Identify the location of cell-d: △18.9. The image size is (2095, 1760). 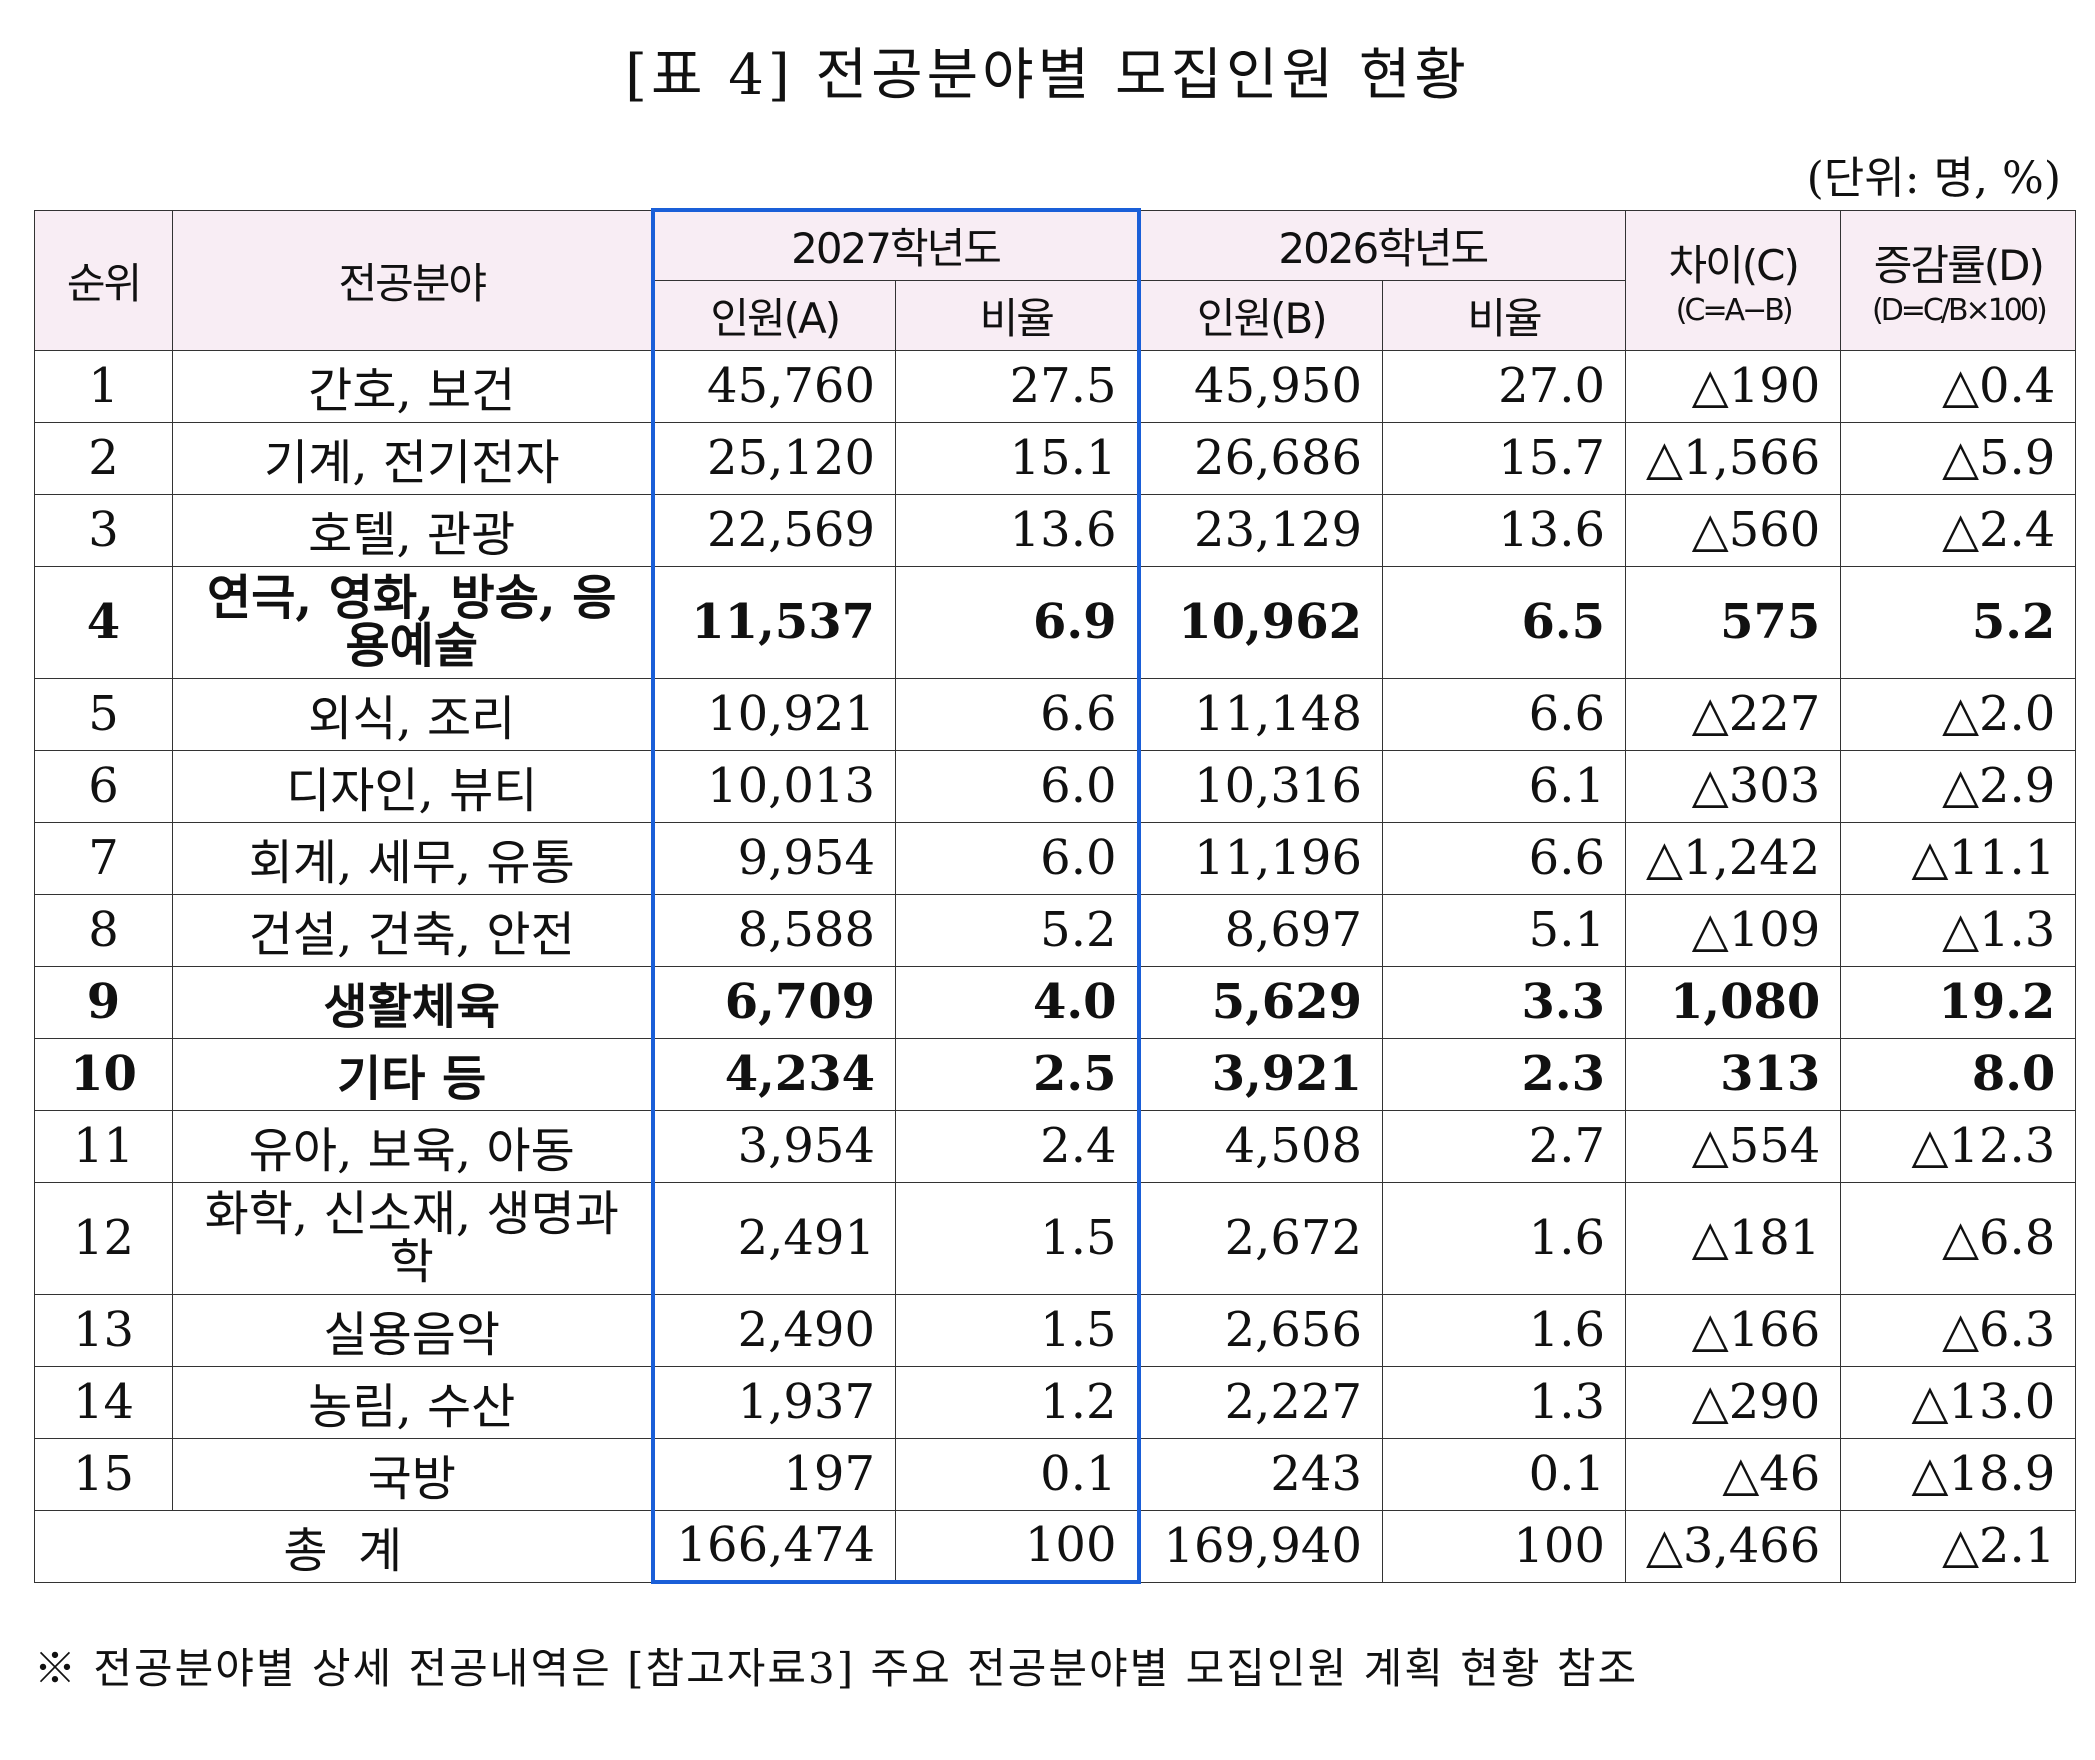
(1958, 1474).